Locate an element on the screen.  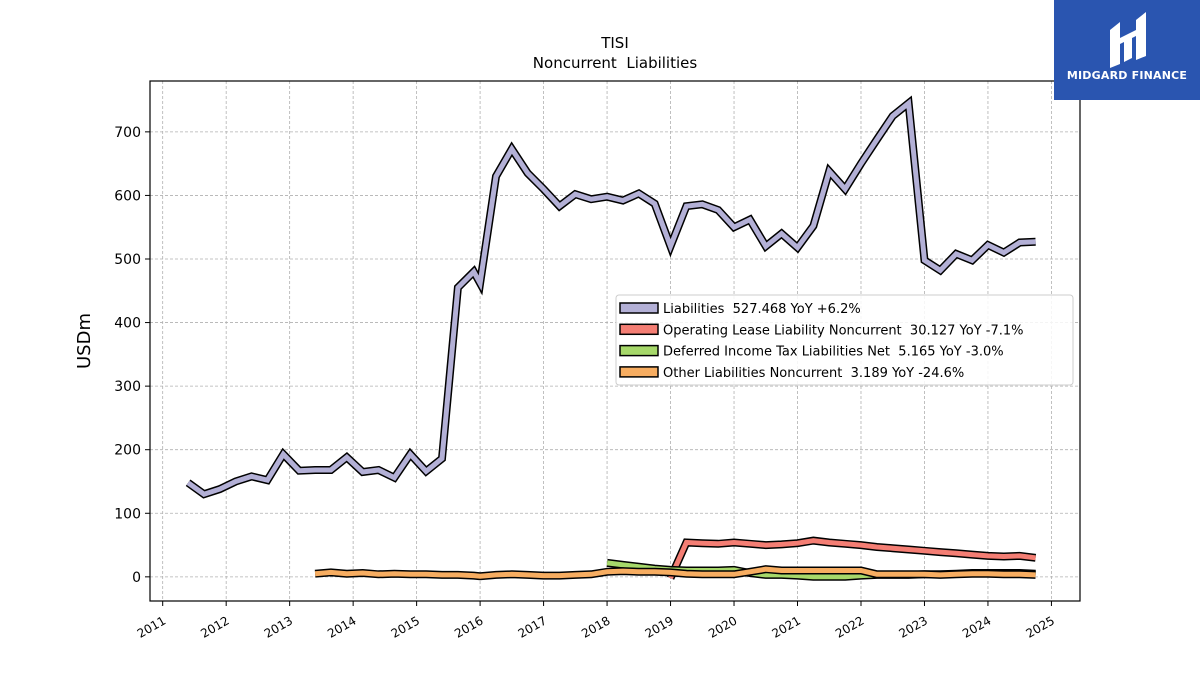
y-tick-label: 100 is located at coordinates (127, 514).